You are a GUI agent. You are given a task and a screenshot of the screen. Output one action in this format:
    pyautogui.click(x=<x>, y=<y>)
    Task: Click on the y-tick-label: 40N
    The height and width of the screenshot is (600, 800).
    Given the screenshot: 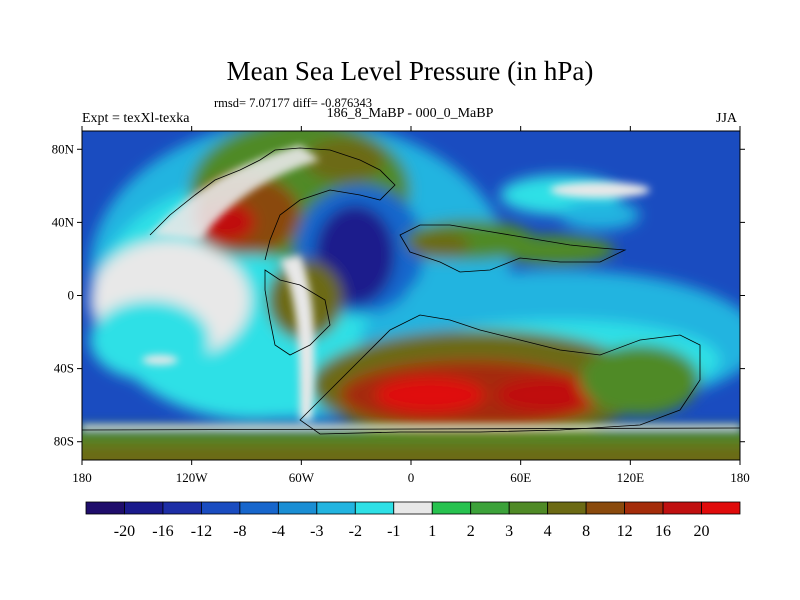 What is the action you would take?
    pyautogui.click(x=63, y=221)
    